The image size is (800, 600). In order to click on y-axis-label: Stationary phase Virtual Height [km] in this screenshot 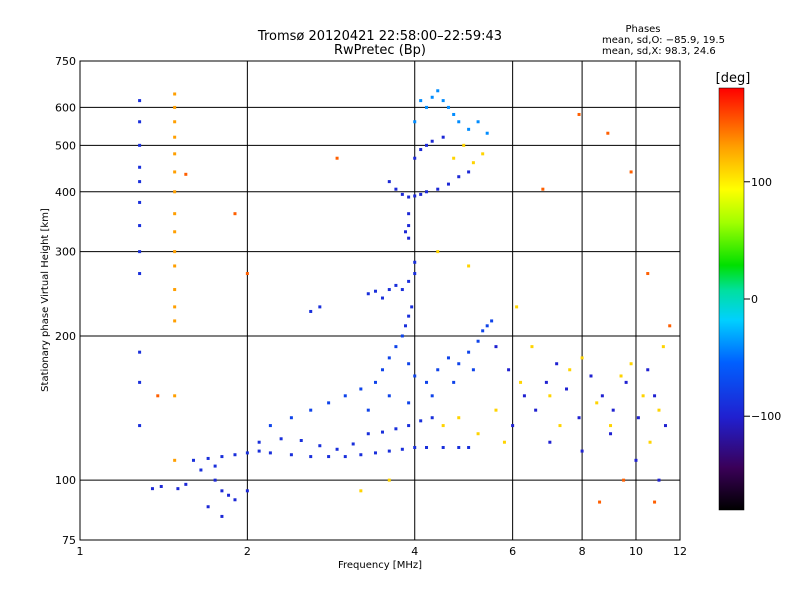, I will do `click(45, 300)`.